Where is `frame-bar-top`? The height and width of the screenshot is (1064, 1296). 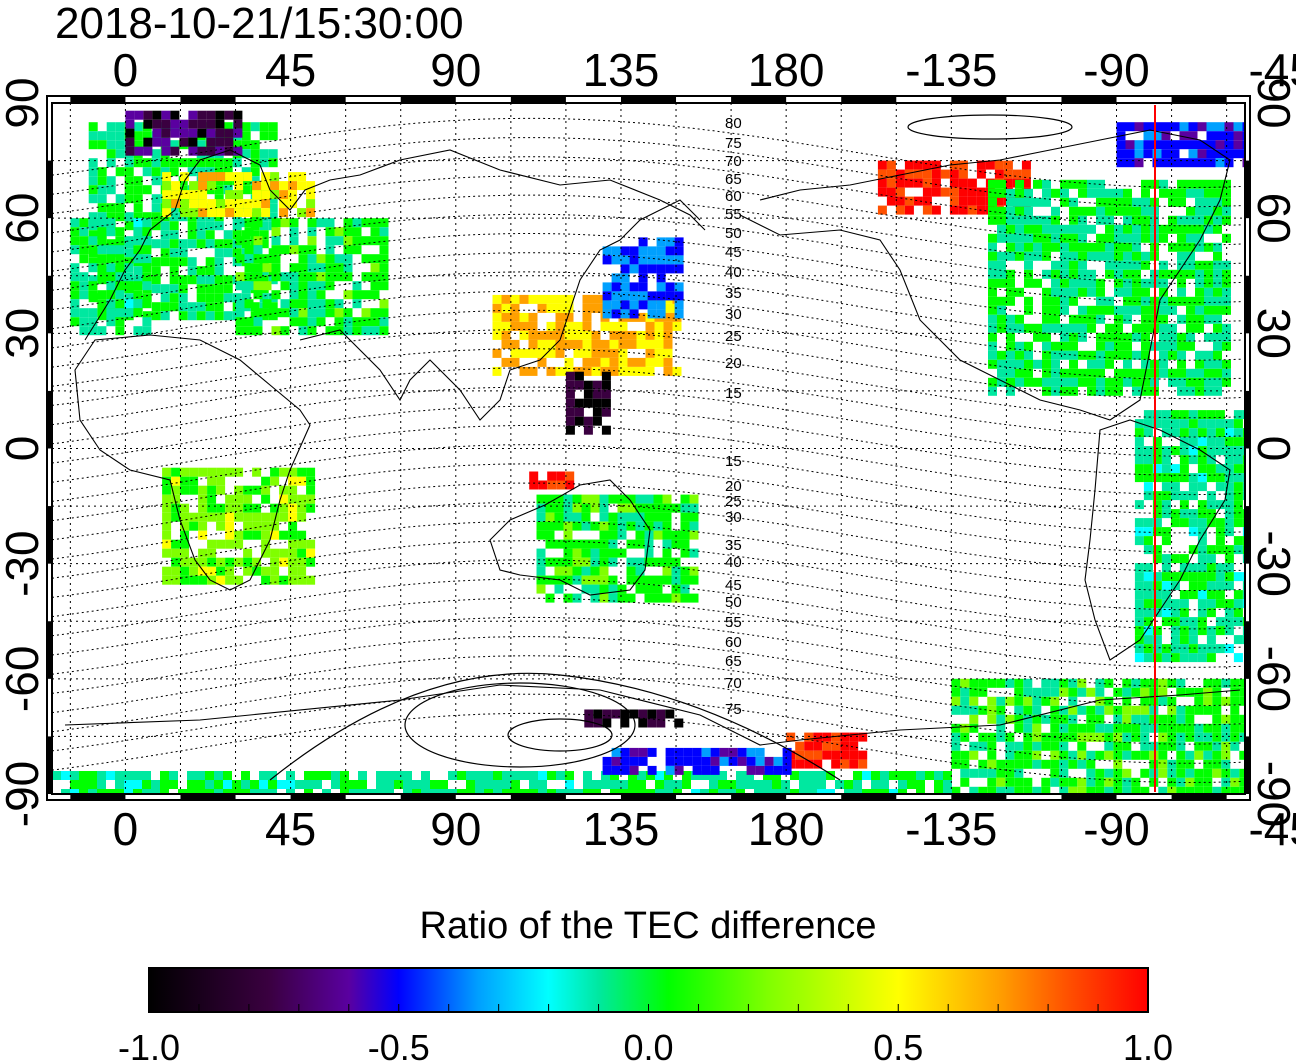 frame-bar-top is located at coordinates (869, 99).